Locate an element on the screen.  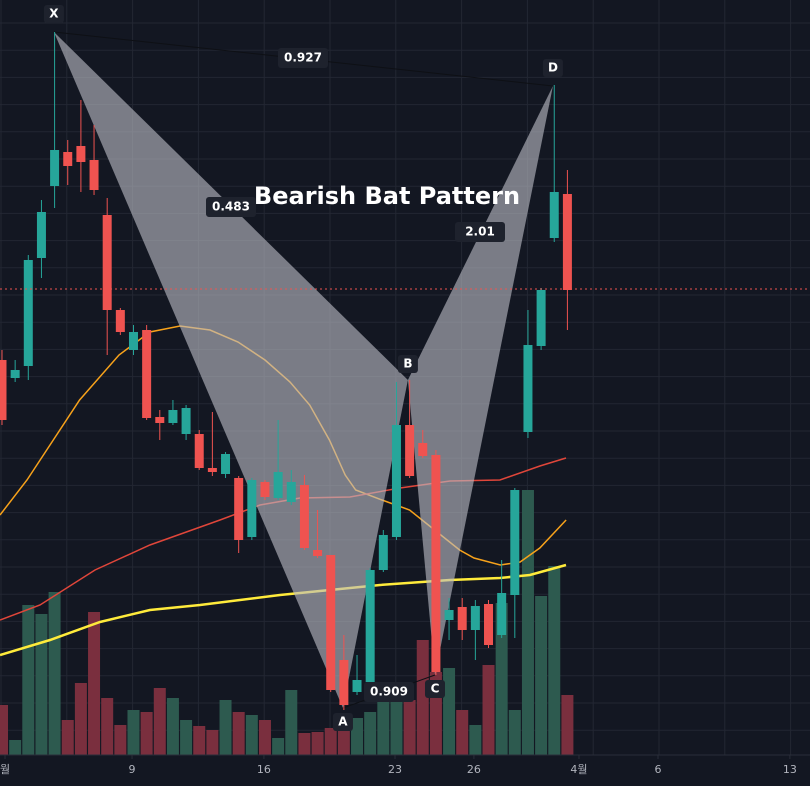
point-label: X is located at coordinates (54, 14).